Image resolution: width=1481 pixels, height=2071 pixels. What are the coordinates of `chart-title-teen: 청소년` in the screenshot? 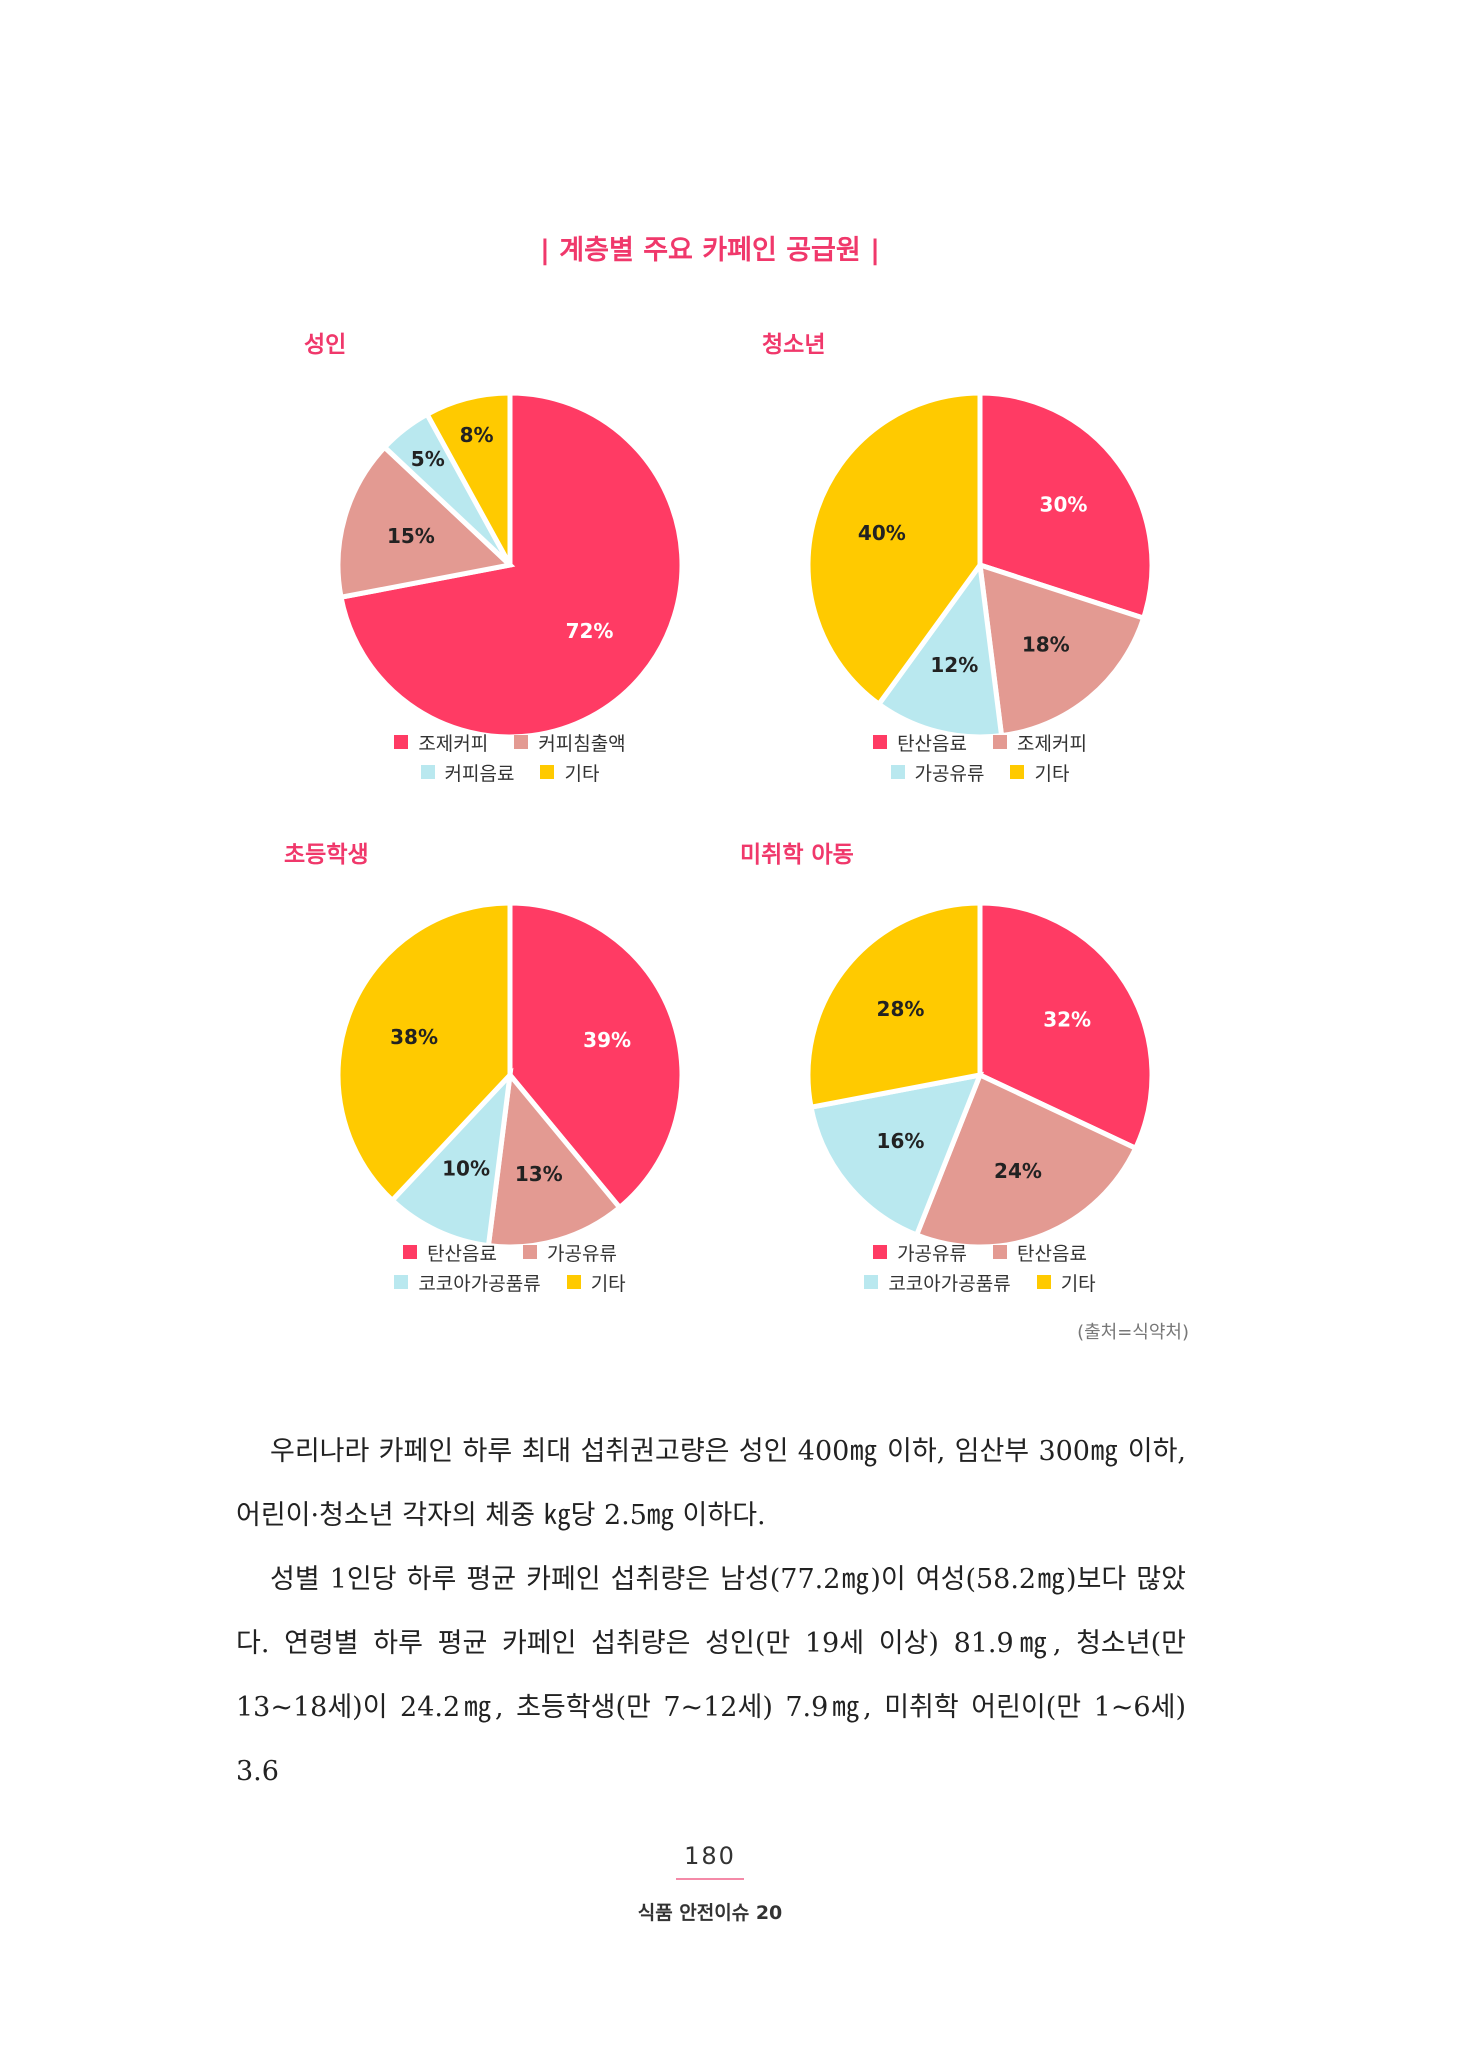 It's located at (794, 345).